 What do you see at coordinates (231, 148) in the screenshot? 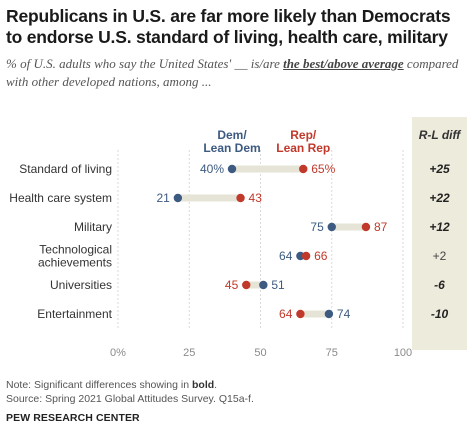
I see `legend-dem-line-1: Lean Dem` at bounding box center [231, 148].